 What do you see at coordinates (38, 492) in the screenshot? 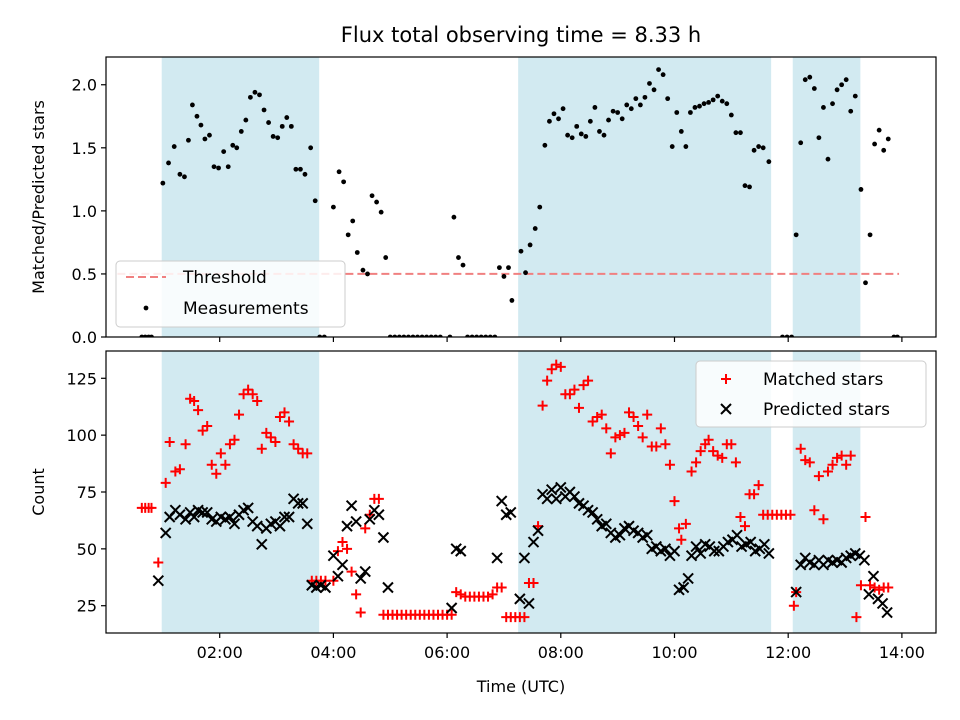
I see `y-axis-label: Count` at bounding box center [38, 492].